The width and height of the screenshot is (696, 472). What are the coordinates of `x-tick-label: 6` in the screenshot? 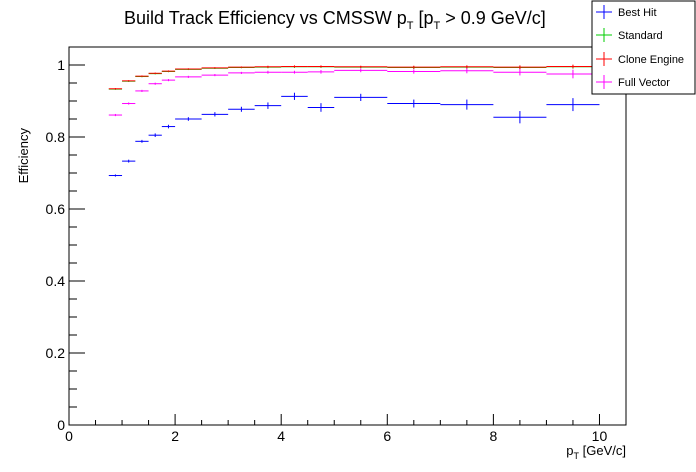 It's located at (387, 436).